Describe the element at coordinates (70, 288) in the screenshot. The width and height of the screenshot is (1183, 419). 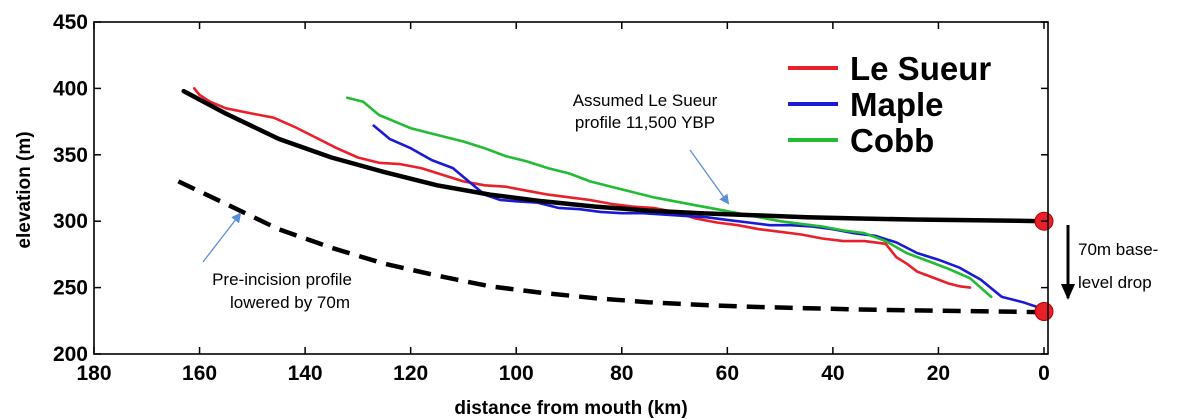
I see `y-tick-label: 250` at that location.